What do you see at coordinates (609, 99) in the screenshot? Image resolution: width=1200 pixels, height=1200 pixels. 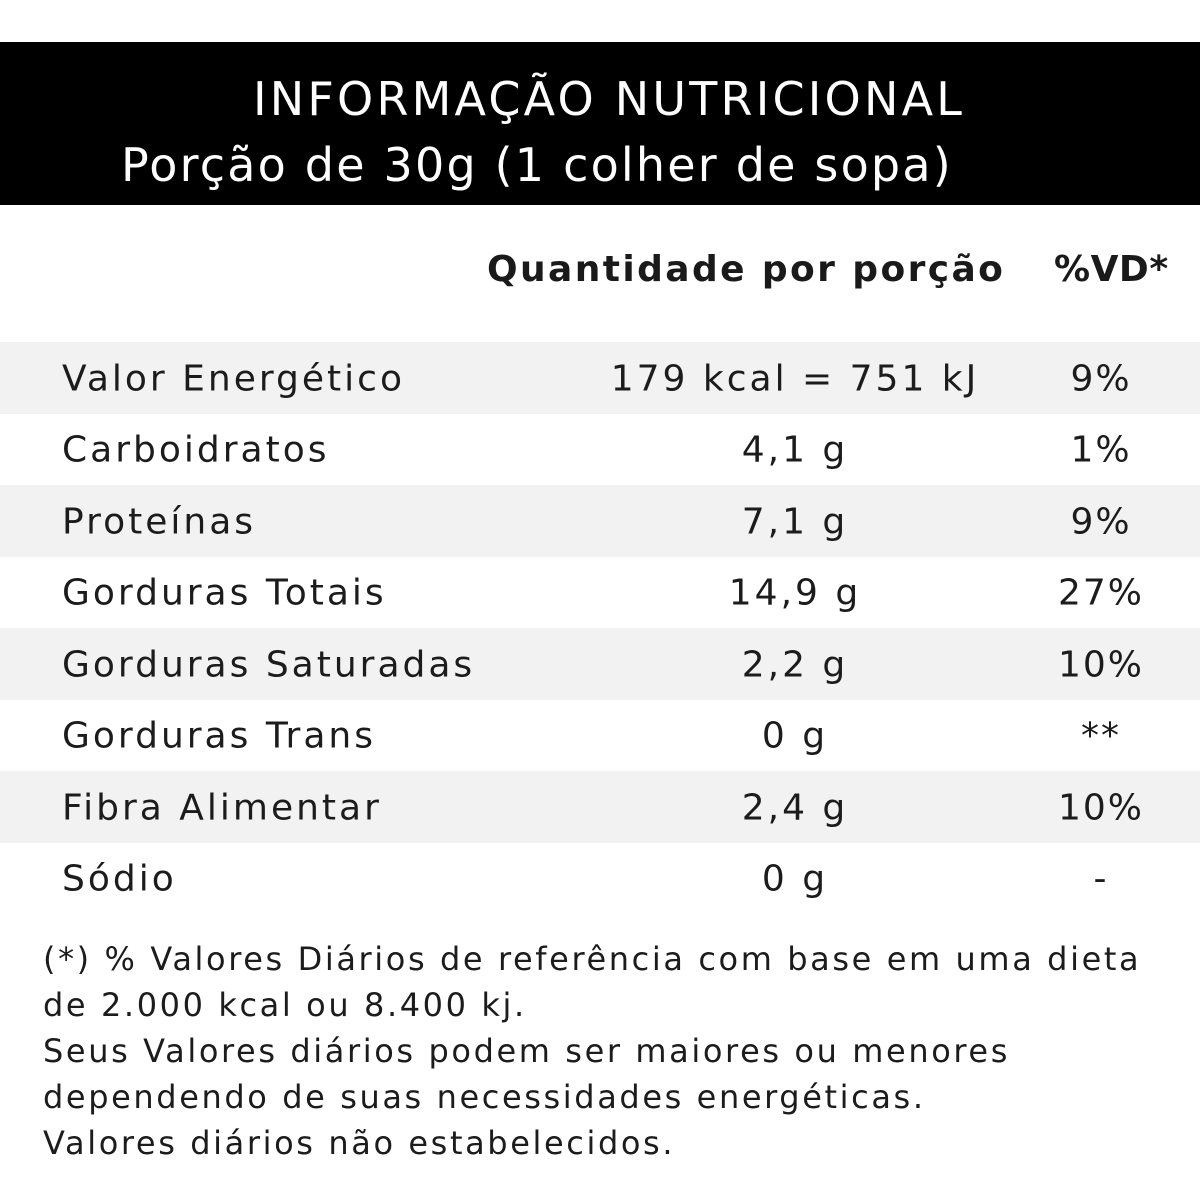 I see `nutrition-title: INFORMAÇÃO NUTRICIONAL` at bounding box center [609, 99].